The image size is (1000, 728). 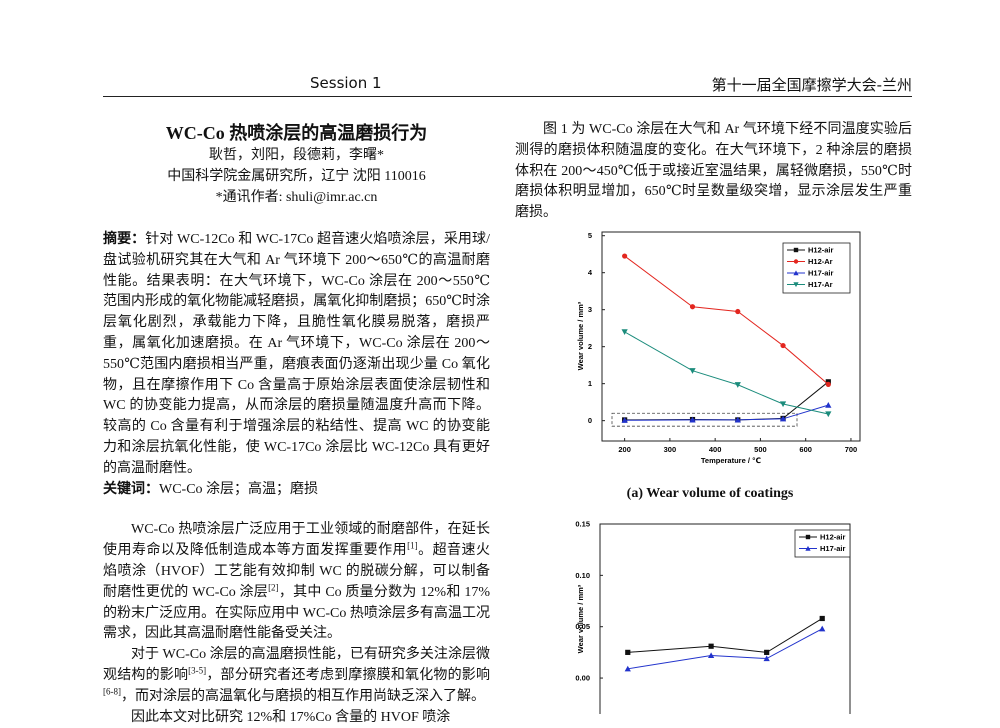 What do you see at coordinates (590, 235) in the screenshot?
I see `y-tick-label: 5` at bounding box center [590, 235].